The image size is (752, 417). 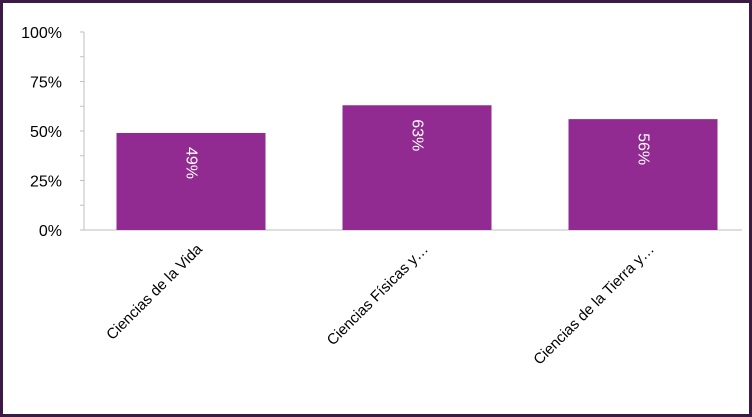 What do you see at coordinates (46, 83) in the screenshot?
I see `y-tick-label: 75%` at bounding box center [46, 83].